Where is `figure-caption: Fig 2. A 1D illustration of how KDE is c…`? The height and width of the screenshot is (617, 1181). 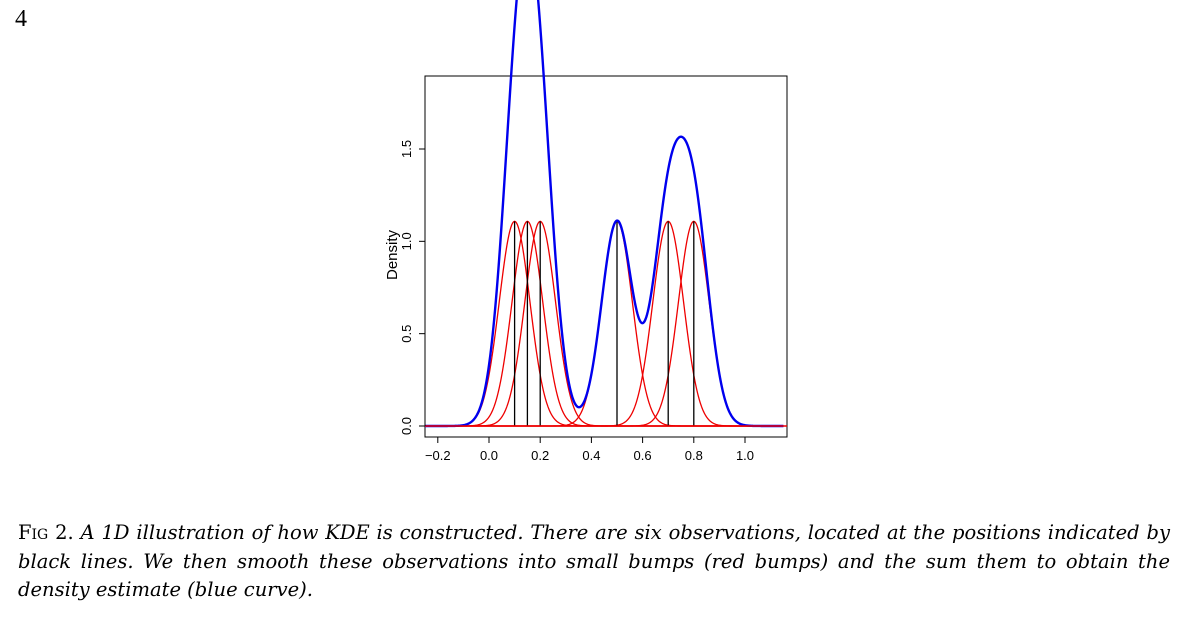 figure-caption: Fig 2. A 1D illustration of how KDE is c… is located at coordinates (594, 562).